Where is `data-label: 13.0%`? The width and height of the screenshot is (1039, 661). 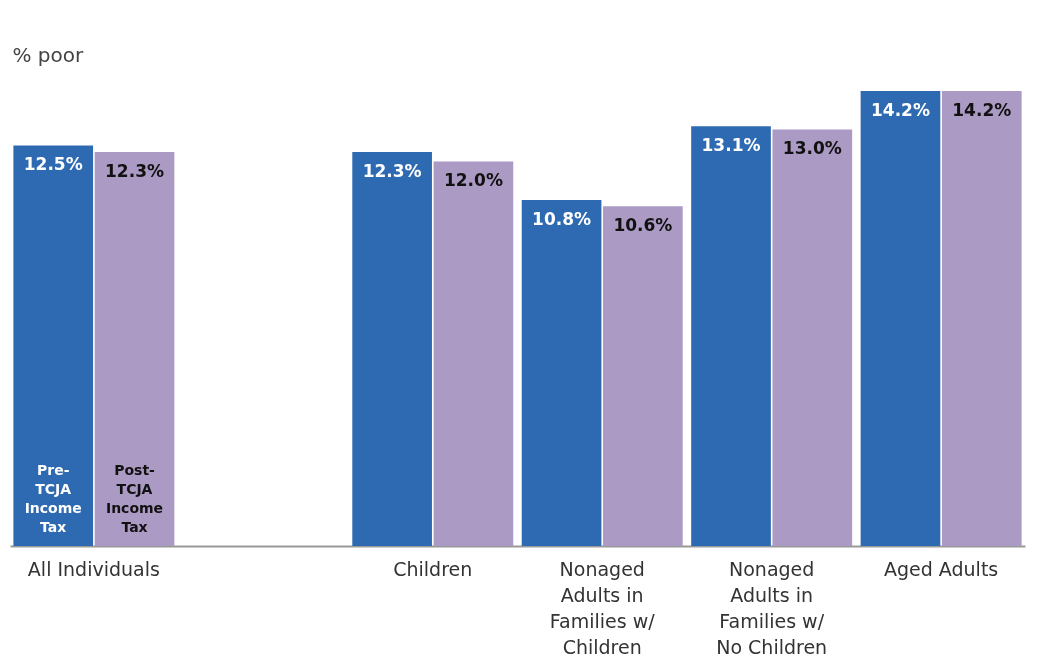 data-label: 13.0% is located at coordinates (812, 148).